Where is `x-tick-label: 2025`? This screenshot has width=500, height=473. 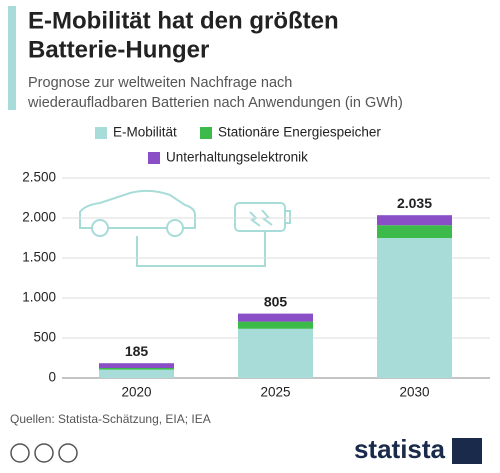 x-tick-label: 2025 is located at coordinates (275, 392).